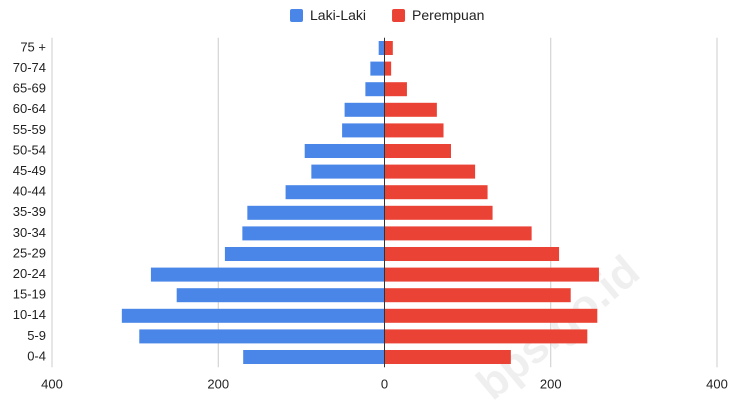  Describe the element at coordinates (29, 67) in the screenshot. I see `y-tick-label: 70-74` at that location.